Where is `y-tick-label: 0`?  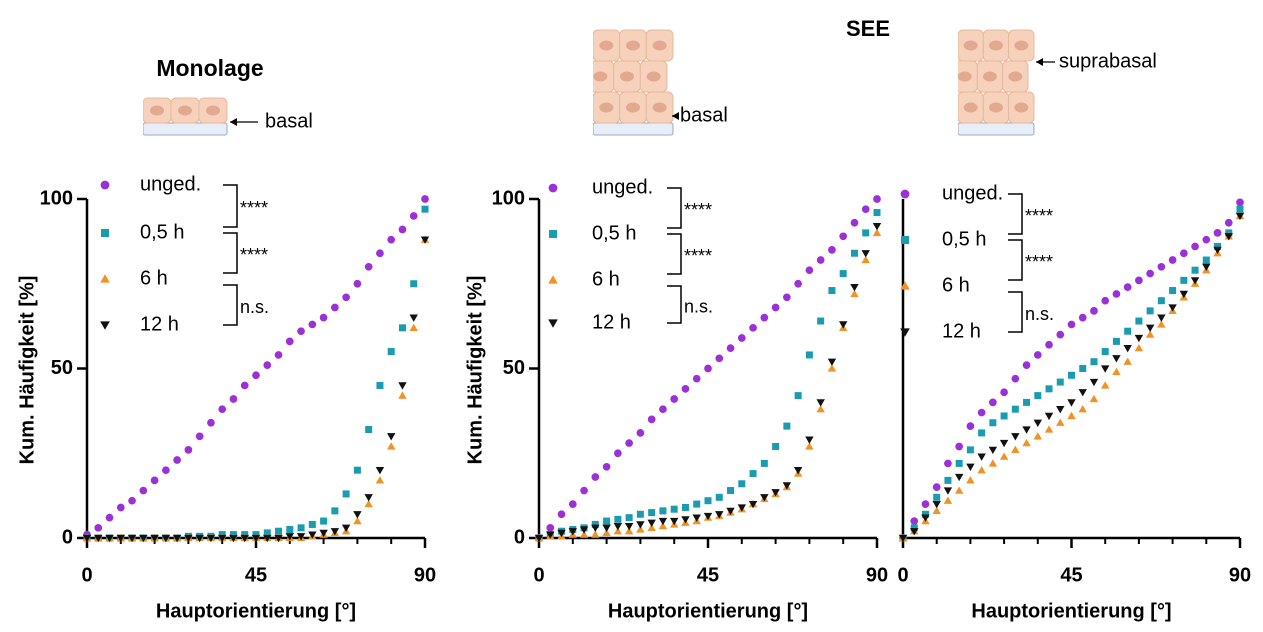 y-tick-label: 0 is located at coordinates (519, 537).